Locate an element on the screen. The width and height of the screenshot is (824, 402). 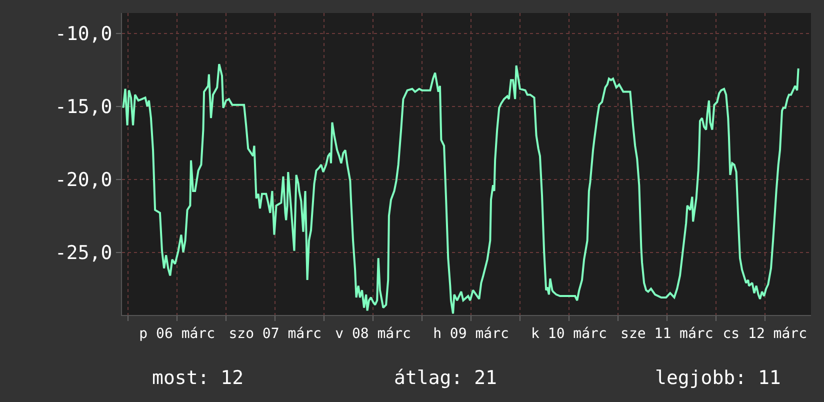
y-tick-label: -10,0 is located at coordinates (83, 34).